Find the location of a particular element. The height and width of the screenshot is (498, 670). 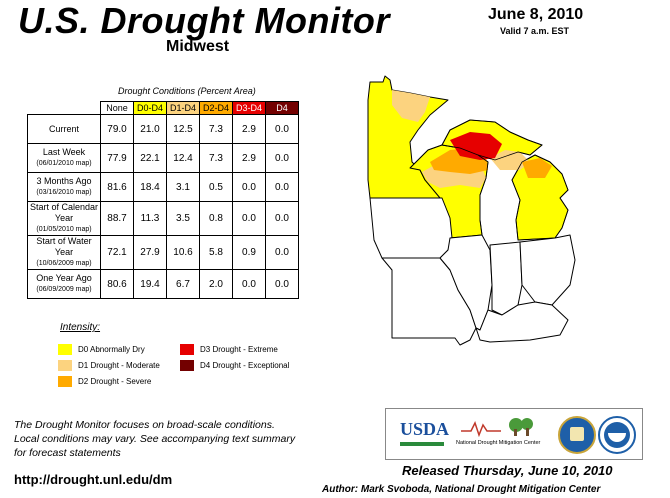

table-cell: 6.7 is located at coordinates (183, 284).